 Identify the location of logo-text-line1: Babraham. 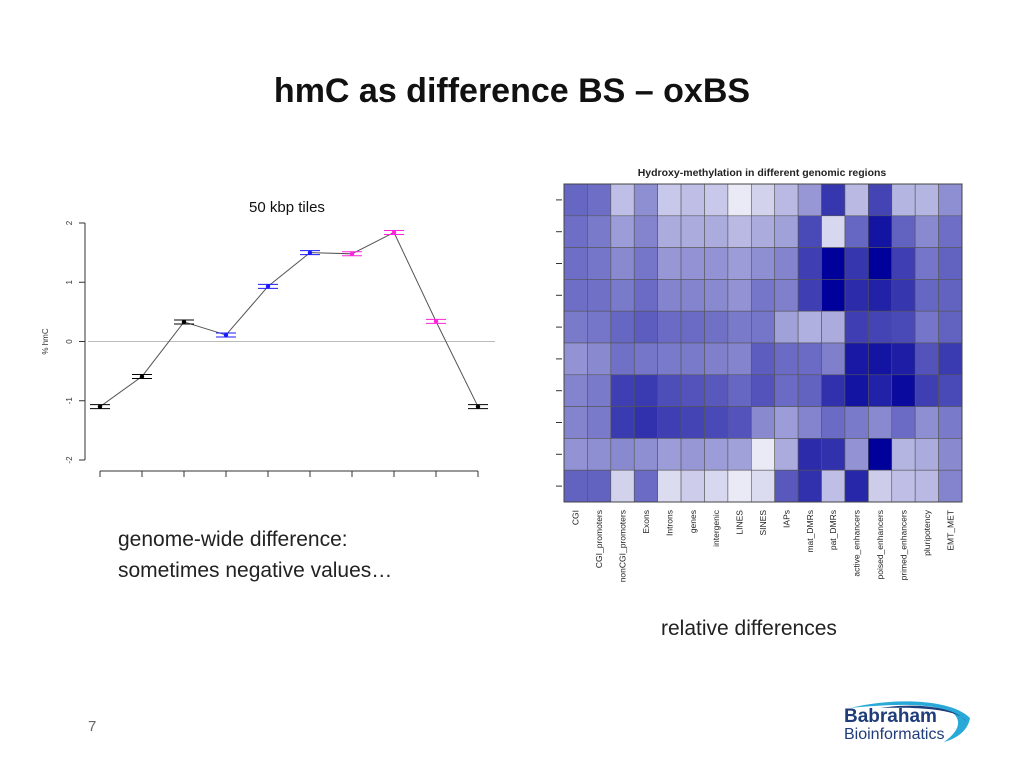
(890, 716).